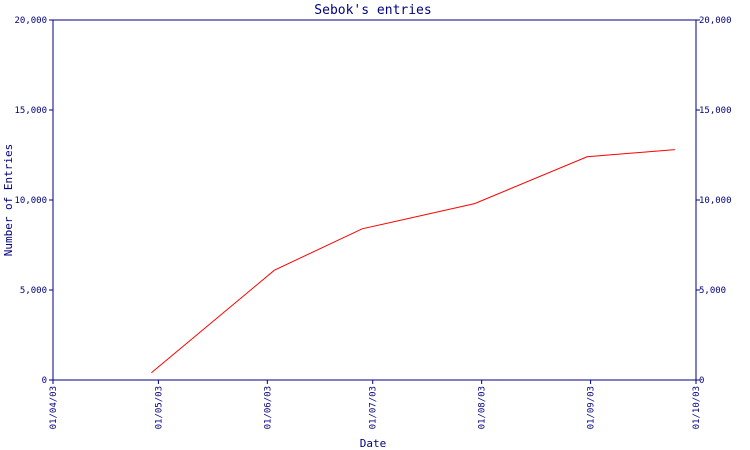 This screenshot has height=450, width=750. What do you see at coordinates (701, 381) in the screenshot?
I see `y-tick-label-right: 0` at bounding box center [701, 381].